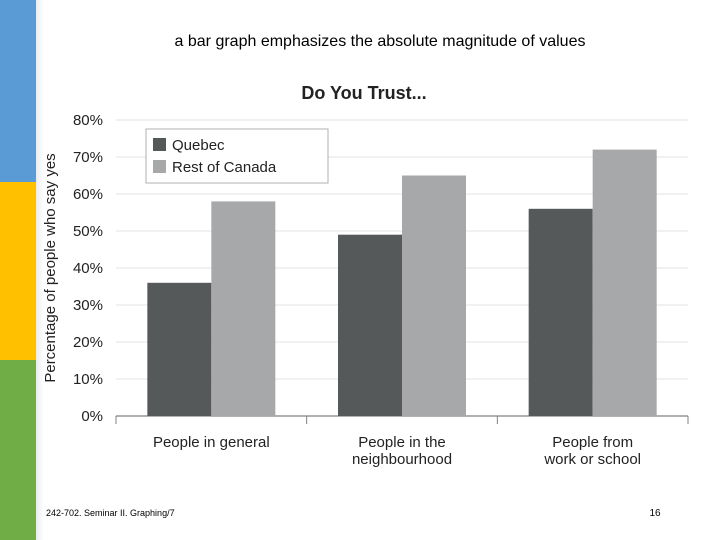  Describe the element at coordinates (18, 91) in the screenshot. I see `side-accent-blue` at that location.